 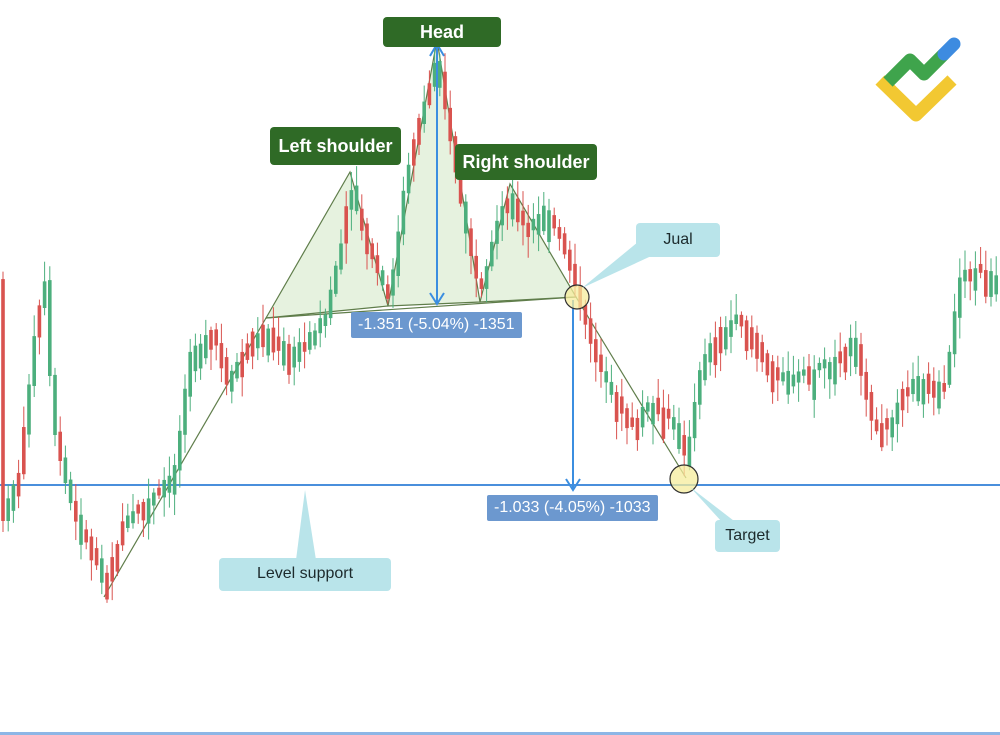 I want to click on left-shoulder-label: Left shoulder, so click(x=335, y=146).